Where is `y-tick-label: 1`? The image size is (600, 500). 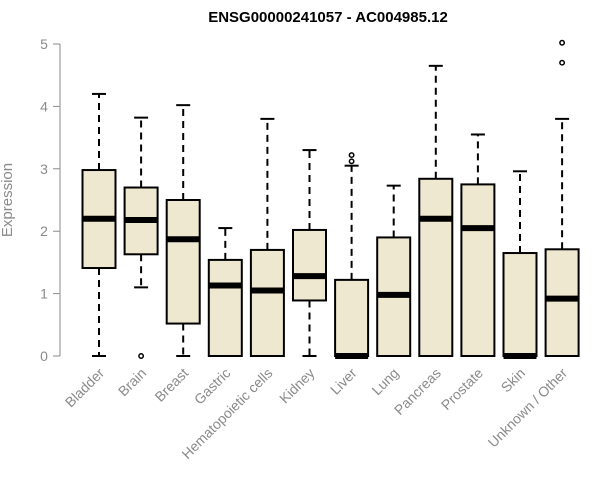 y-tick-label: 1 is located at coordinates (44, 294).